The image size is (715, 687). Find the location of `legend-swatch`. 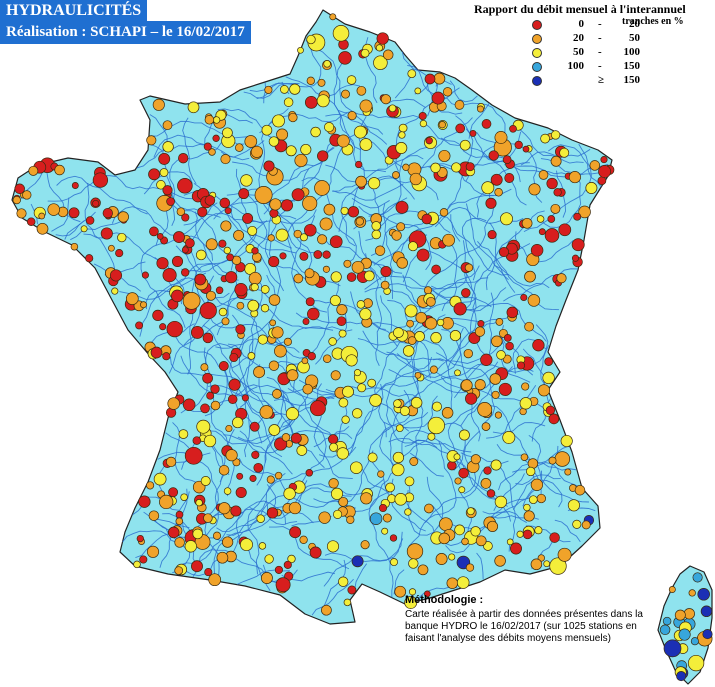

legend-swatch is located at coordinates (537, 53).